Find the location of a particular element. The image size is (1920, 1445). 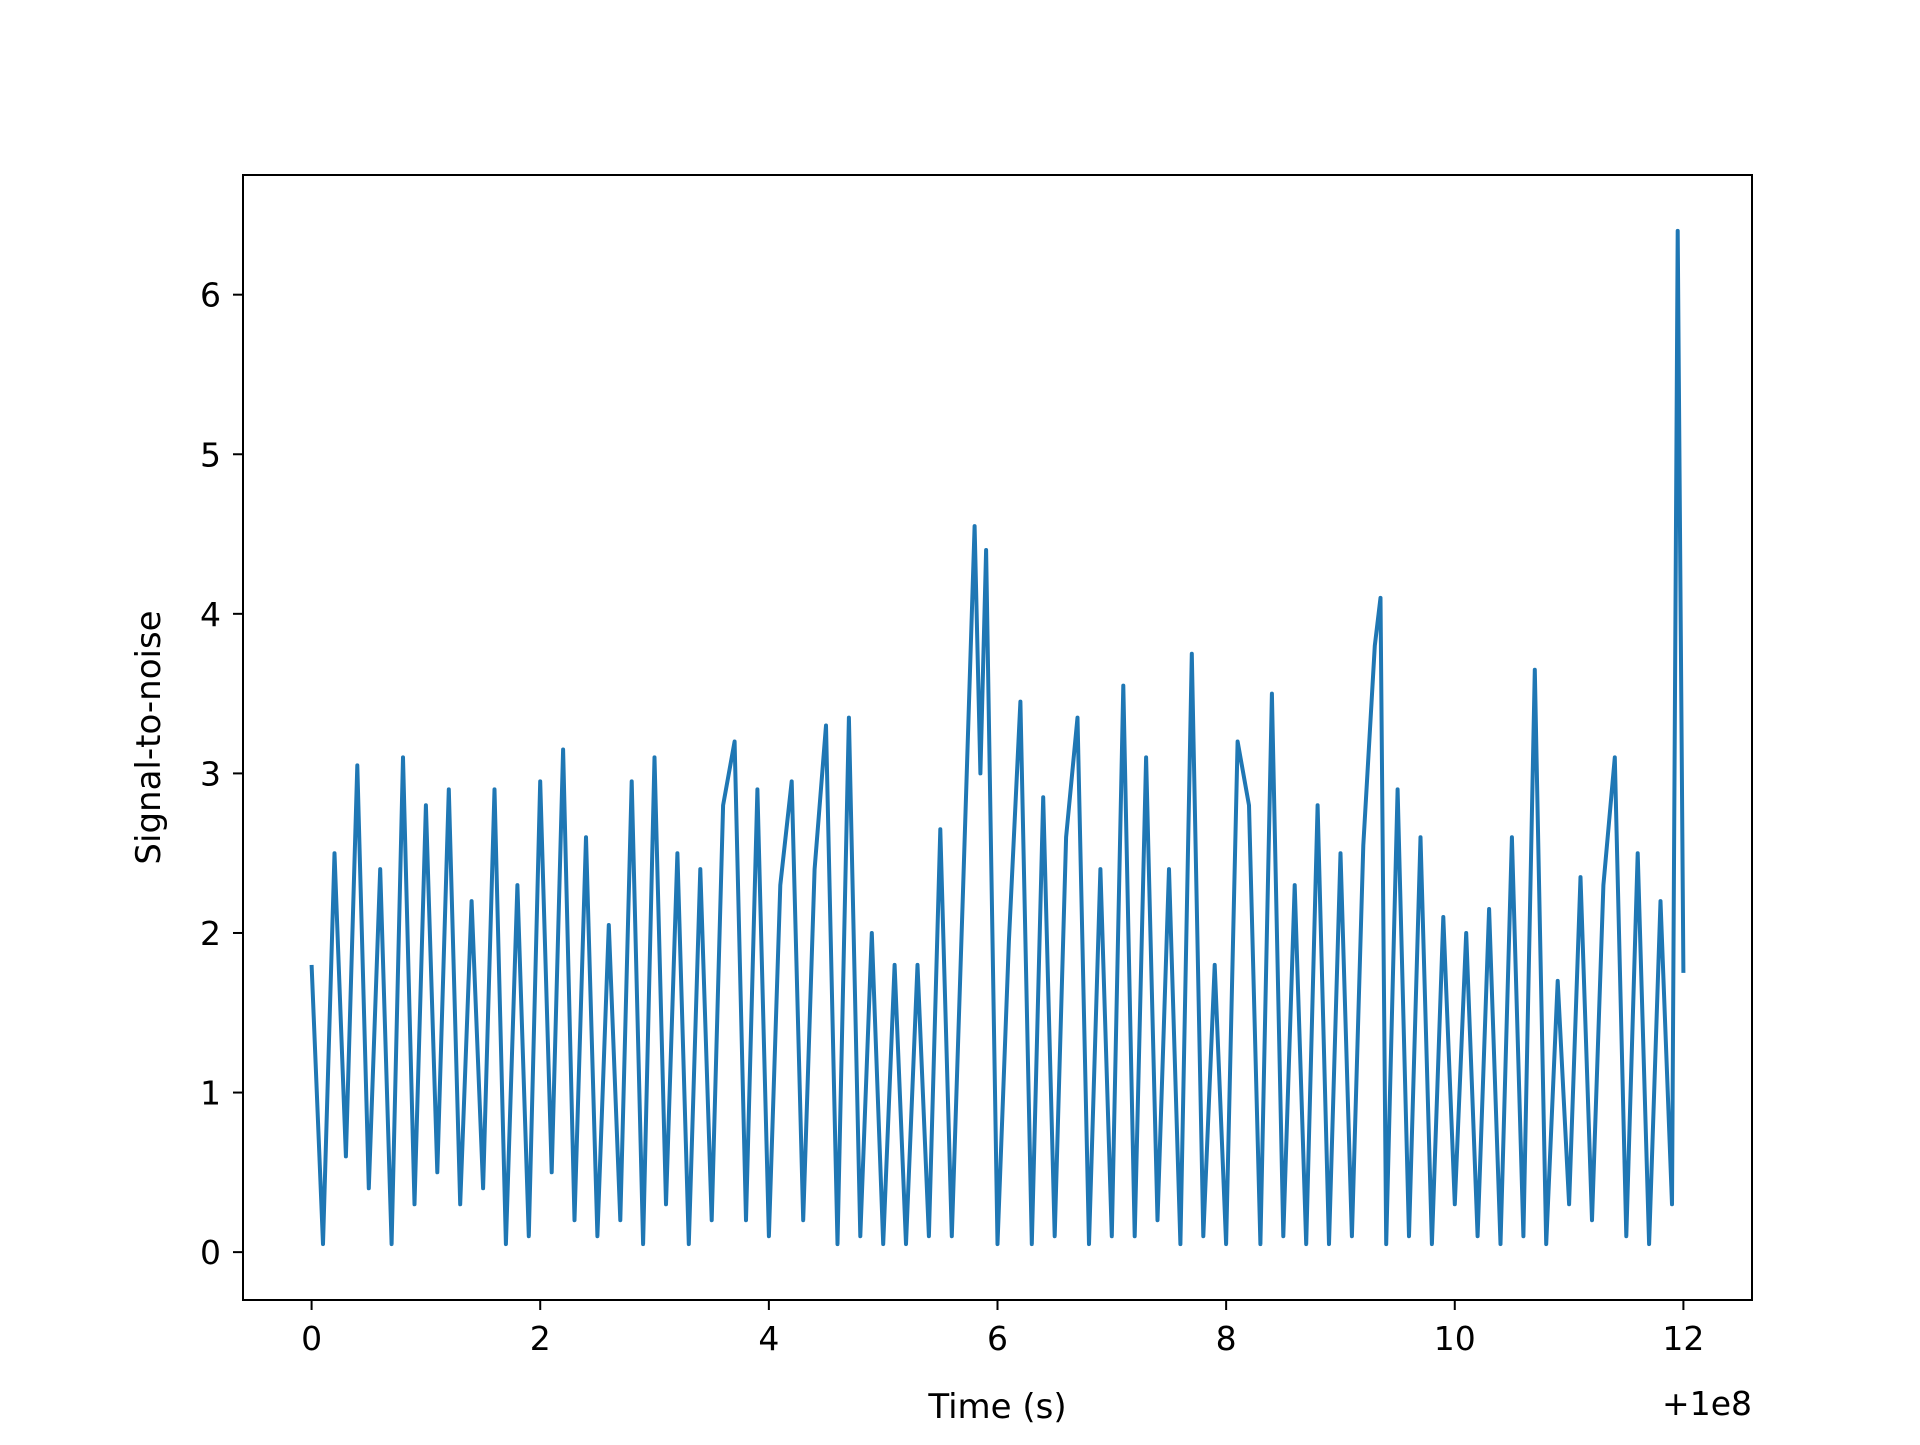

x-axis-label: Time (s) is located at coordinates (996, 1407).